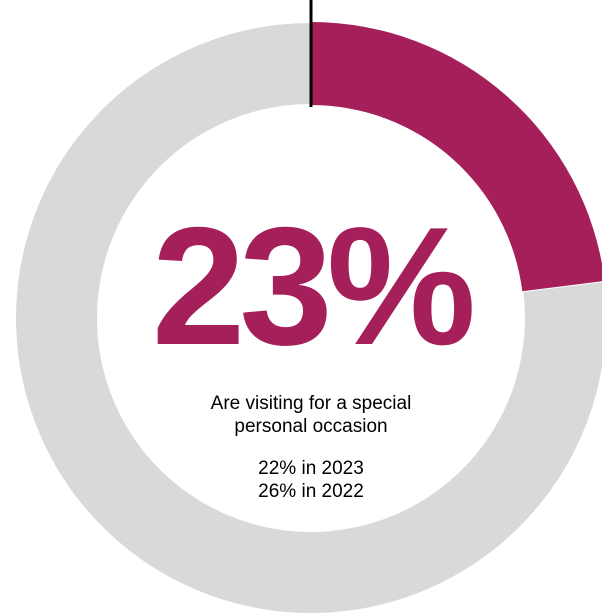 Image resolution: width=602 pixels, height=613 pixels. What do you see at coordinates (311, 426) in the screenshot?
I see `caption-line-2: personal occasion` at bounding box center [311, 426].